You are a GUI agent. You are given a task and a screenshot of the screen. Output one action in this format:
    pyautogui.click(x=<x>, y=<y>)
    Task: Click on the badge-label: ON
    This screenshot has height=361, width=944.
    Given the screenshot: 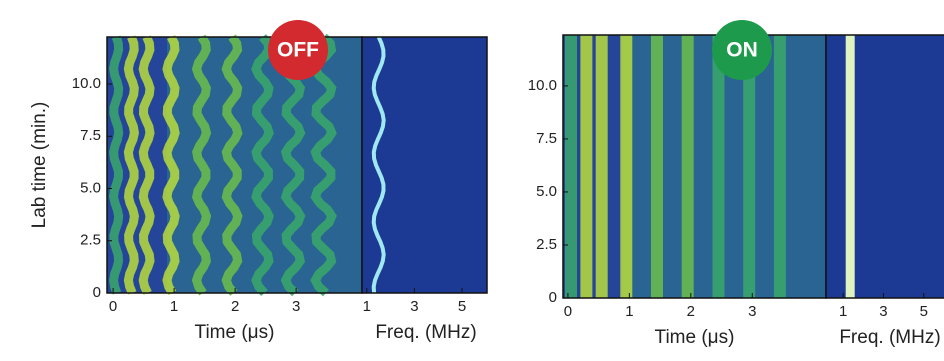 What is the action you would take?
    pyautogui.click(x=742, y=50)
    